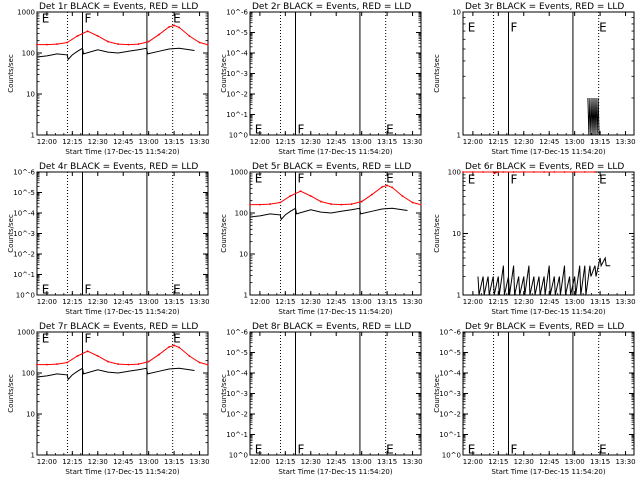 This screenshot has height=480, width=640. What do you see at coordinates (544, 167) in the screenshot?
I see `chart-title: Det 6r BLACK = Events, RED = LLD` at bounding box center [544, 167].